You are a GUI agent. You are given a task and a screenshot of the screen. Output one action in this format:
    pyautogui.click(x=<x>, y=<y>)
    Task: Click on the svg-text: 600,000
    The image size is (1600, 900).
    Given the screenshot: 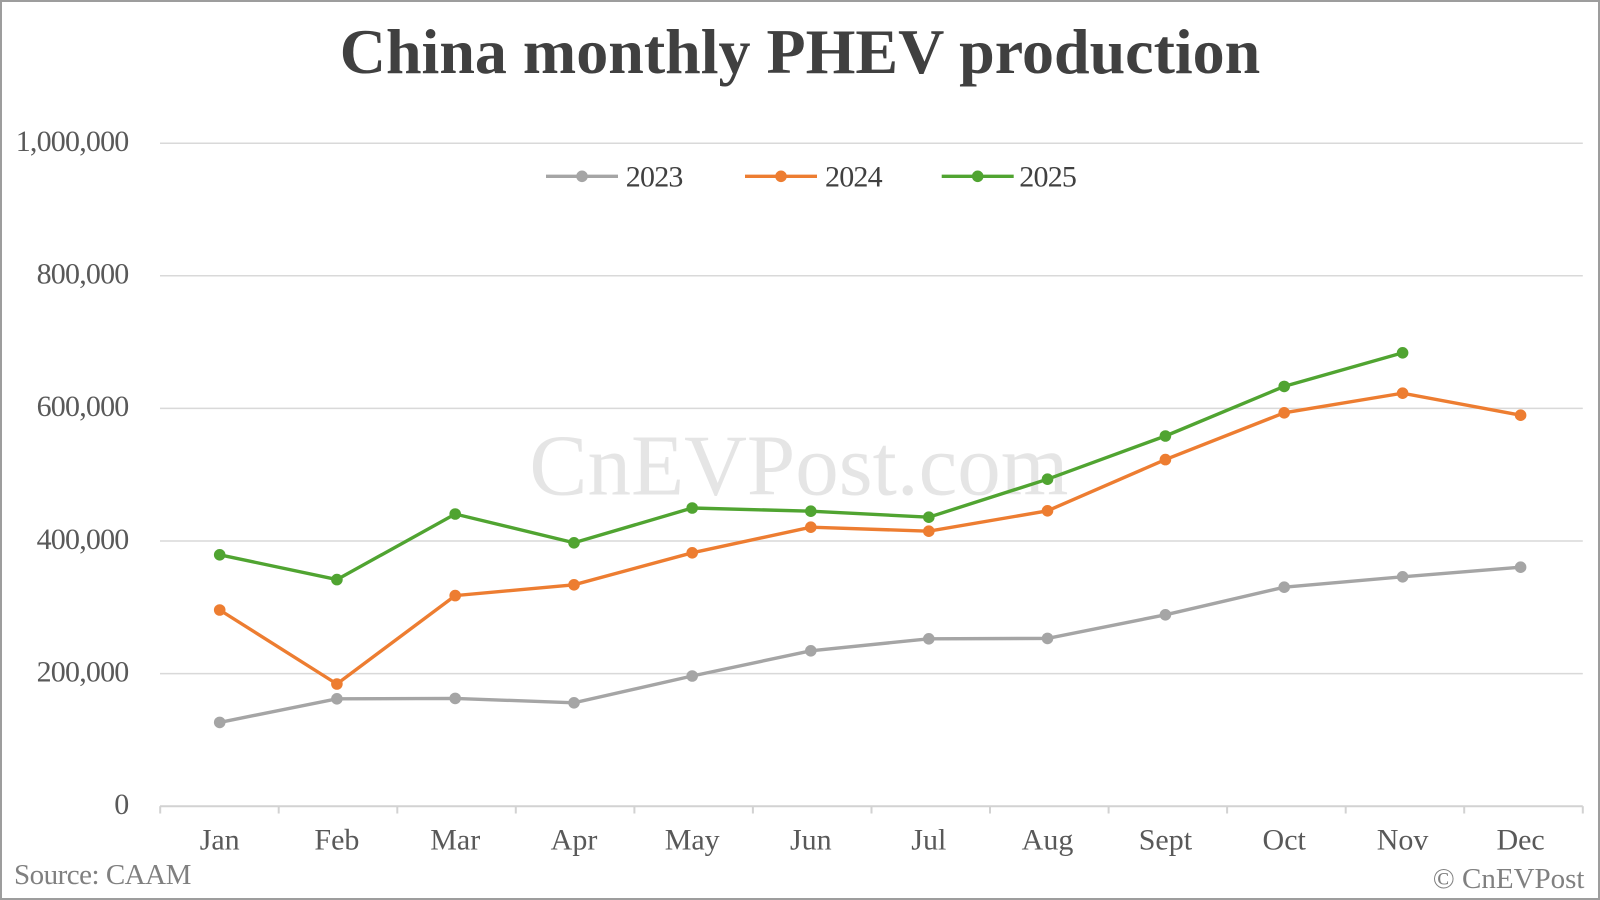 What is the action you would take?
    pyautogui.click(x=83, y=406)
    